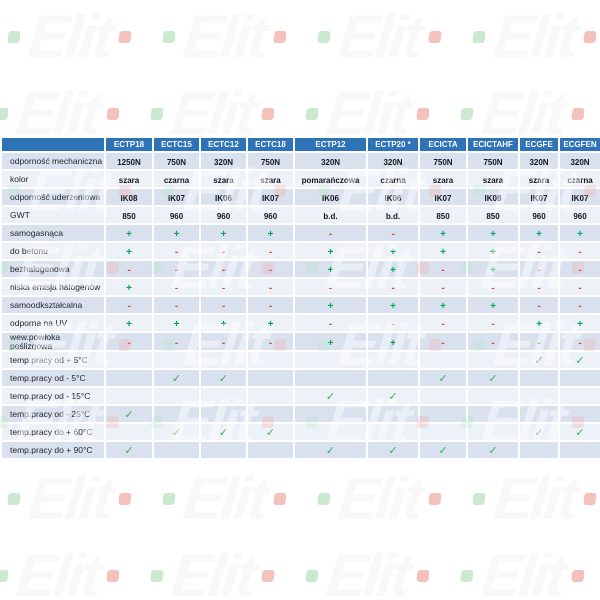  Describe the element at coordinates (330, 179) in the screenshot. I see `value-cell: pomarańczowa` at that location.